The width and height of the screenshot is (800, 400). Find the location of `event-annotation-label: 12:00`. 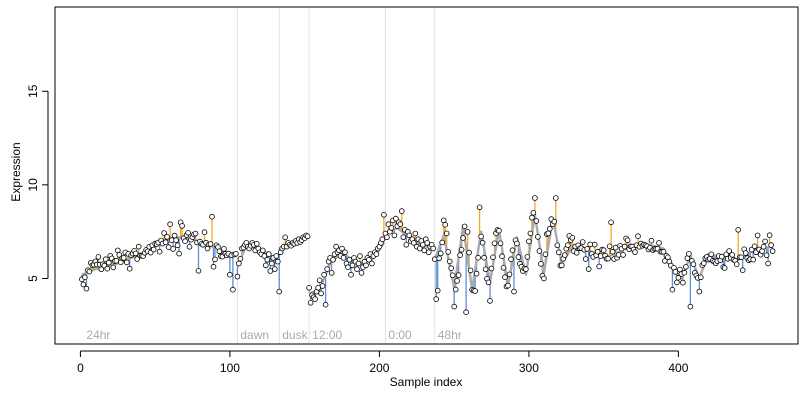

event-annotation-label: 12:00 is located at coordinates (327, 335).